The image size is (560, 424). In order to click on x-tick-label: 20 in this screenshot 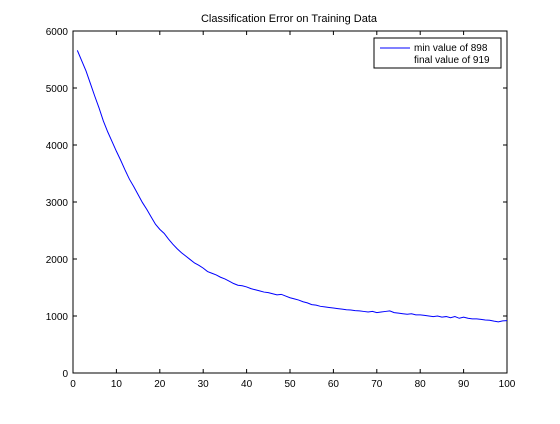, I will do `click(160, 384)`.